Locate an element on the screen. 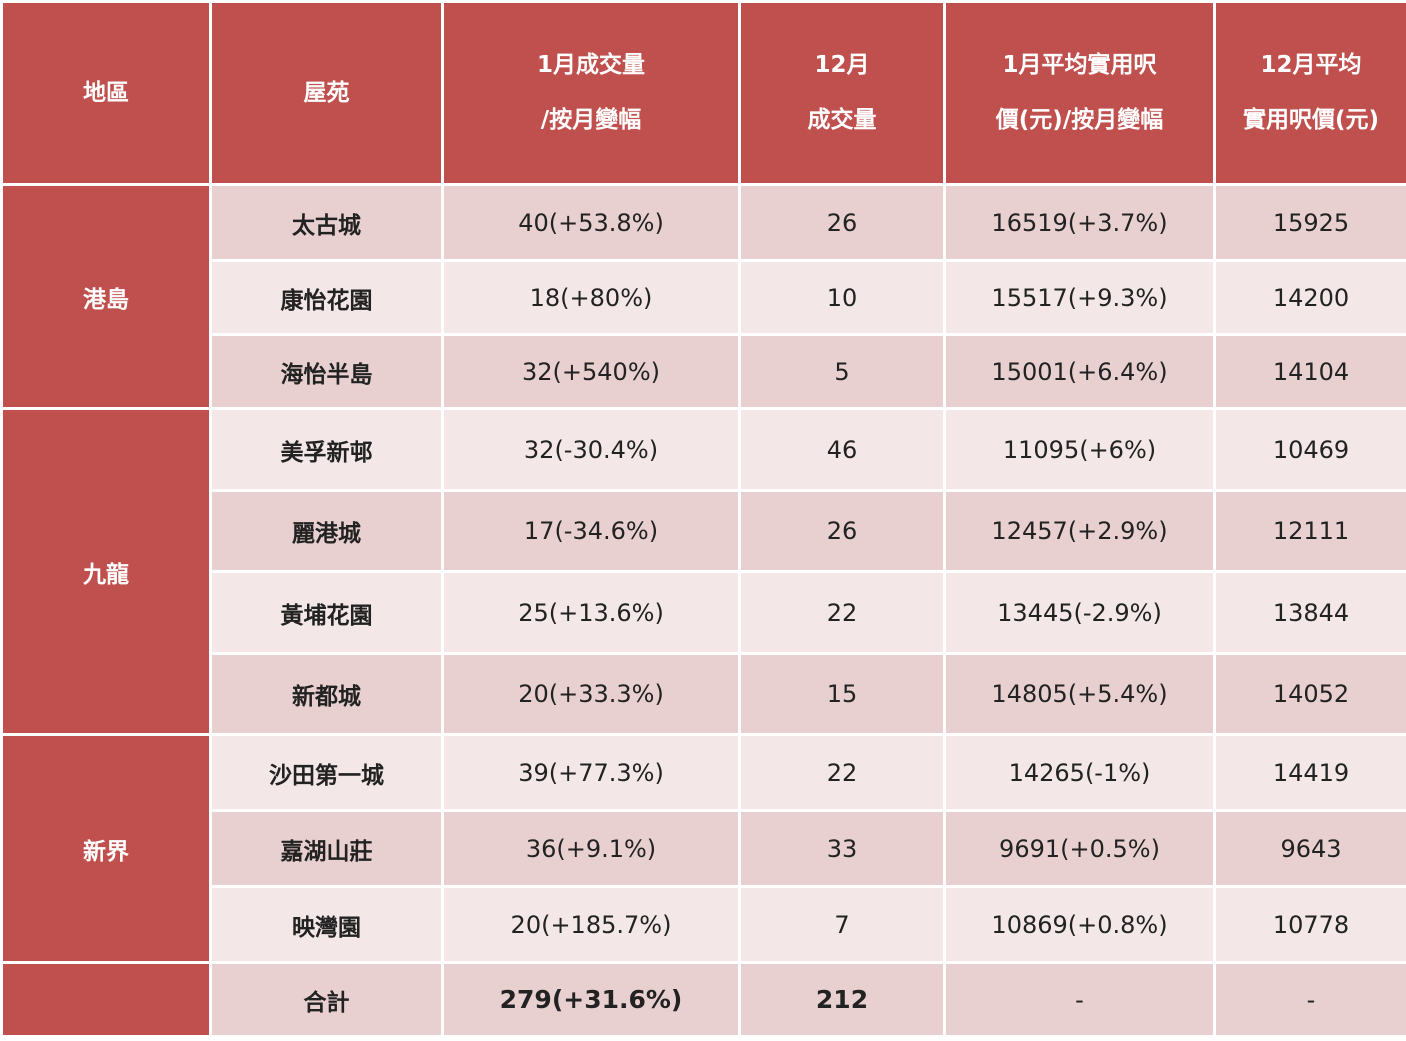 Image resolution: width=1406 pixels, height=1041 pixels. jan-volume-cell: 17(-34.6%) is located at coordinates (591, 531).